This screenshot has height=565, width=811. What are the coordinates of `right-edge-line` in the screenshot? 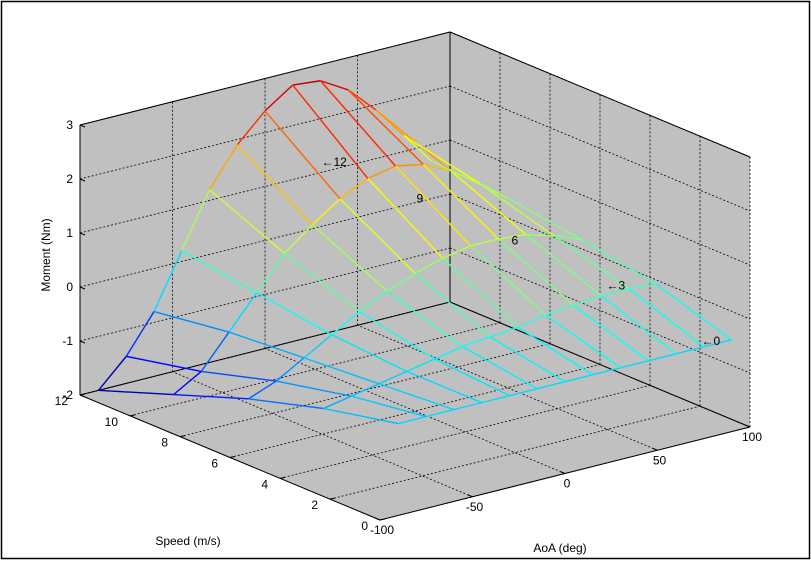 It's located at (600, 364).